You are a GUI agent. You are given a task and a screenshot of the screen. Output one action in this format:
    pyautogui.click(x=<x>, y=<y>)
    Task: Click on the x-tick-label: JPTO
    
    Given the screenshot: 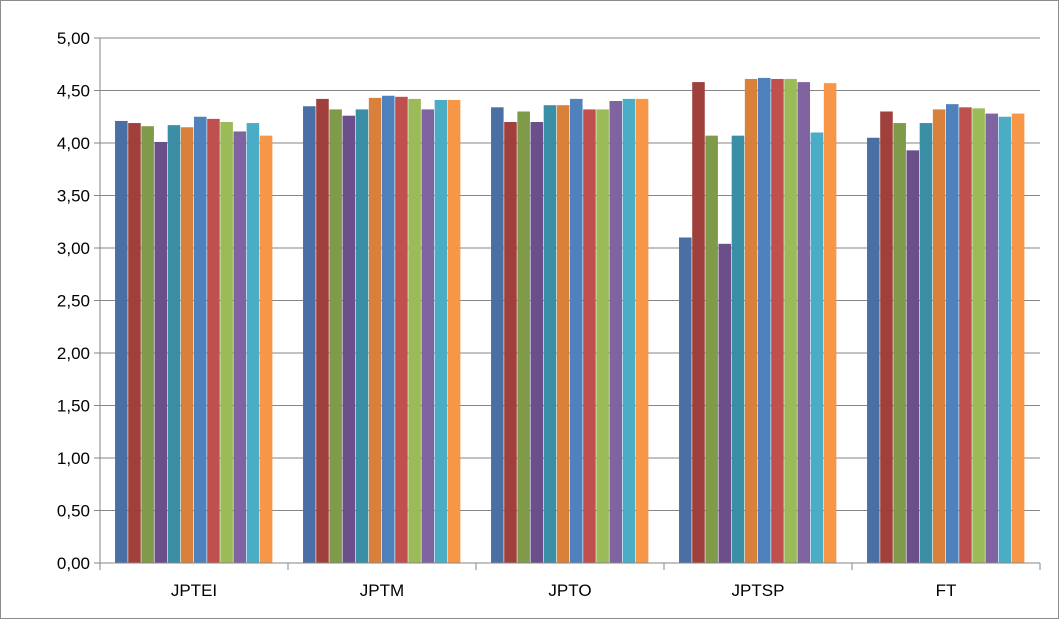 What is the action you would take?
    pyautogui.click(x=569, y=590)
    